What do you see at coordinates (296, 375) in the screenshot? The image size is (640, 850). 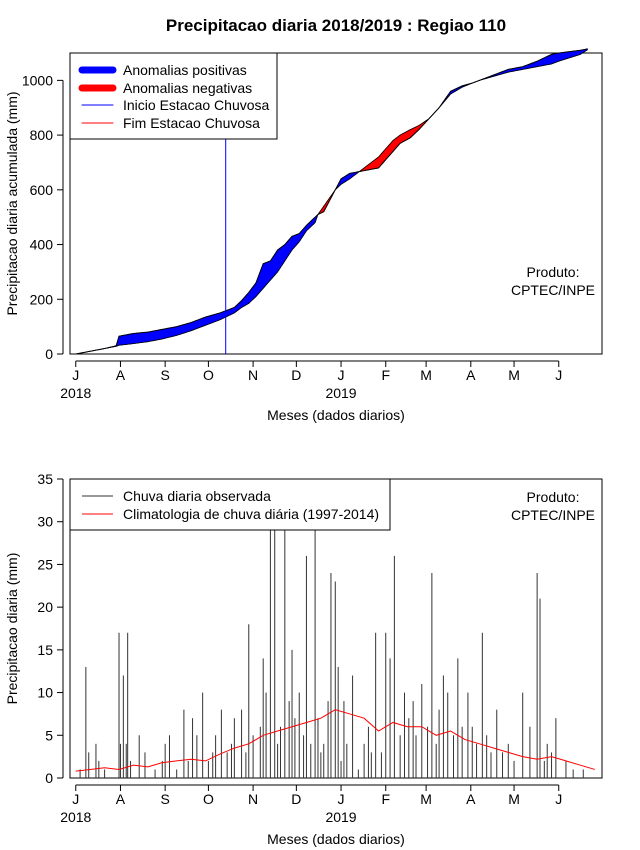 I see `acc-x-tick-label: D` at bounding box center [296, 375].